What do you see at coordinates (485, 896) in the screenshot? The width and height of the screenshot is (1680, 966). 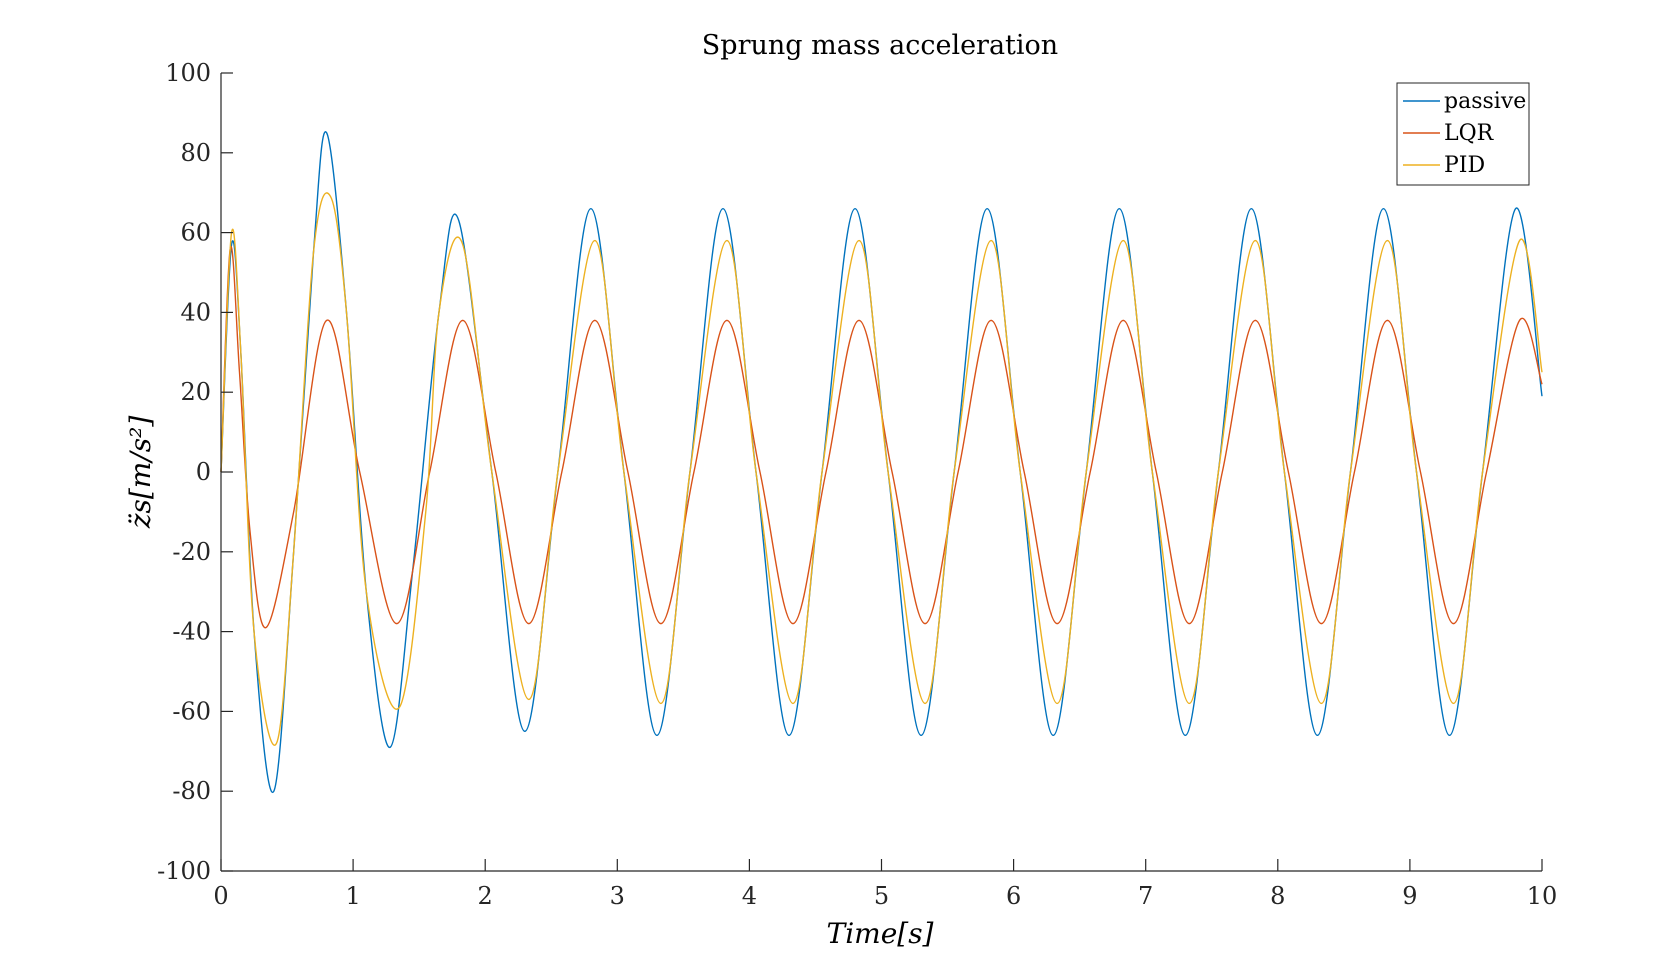 I see `x-tick-label: 2` at bounding box center [485, 896].